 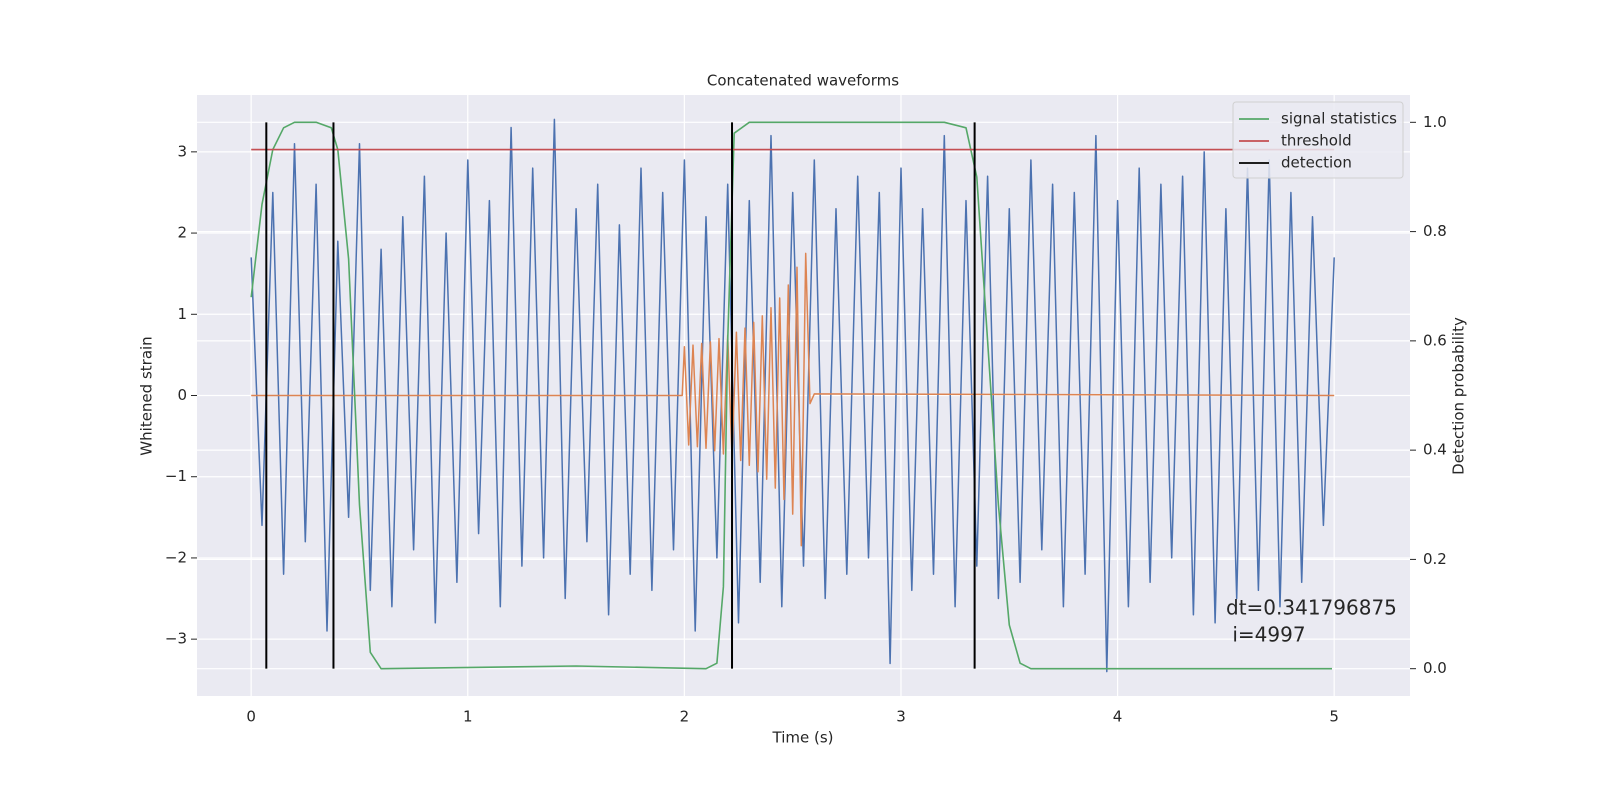 What do you see at coordinates (147, 395) in the screenshot?
I see `y-axis-label: Whitened strain` at bounding box center [147, 395].